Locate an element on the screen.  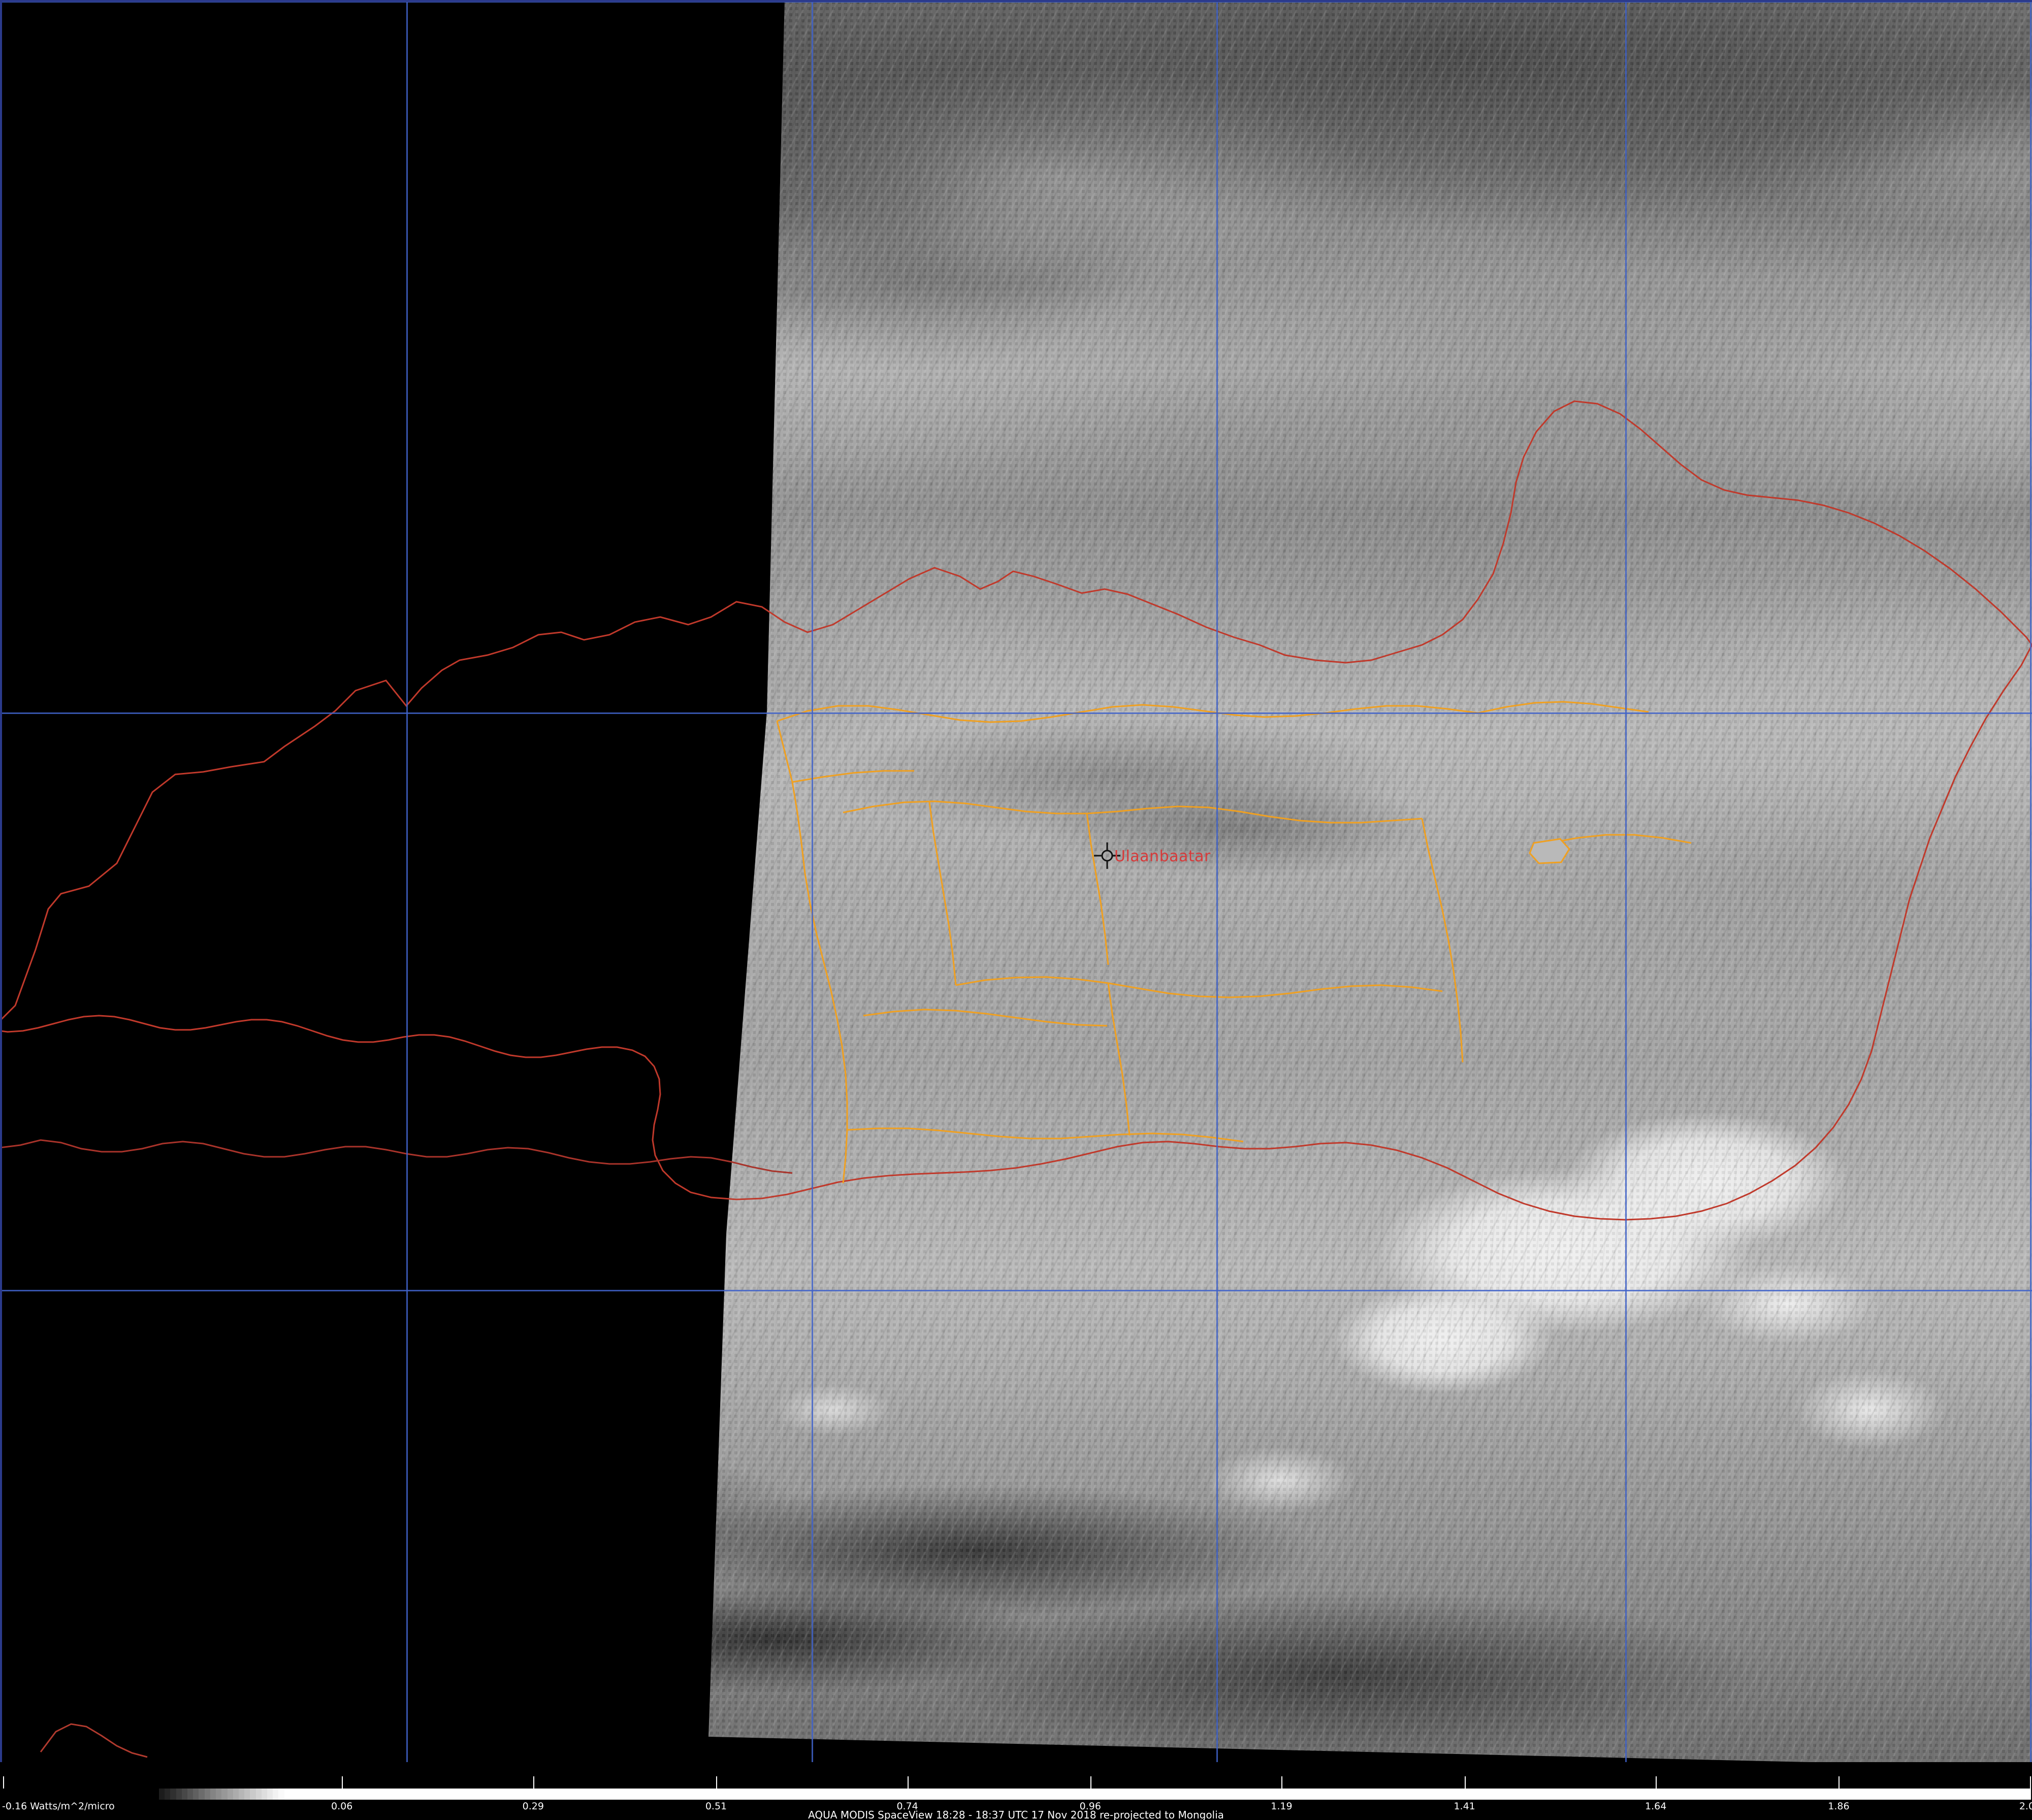
city-label: Ulaanbaatar is located at coordinates (1162, 857).